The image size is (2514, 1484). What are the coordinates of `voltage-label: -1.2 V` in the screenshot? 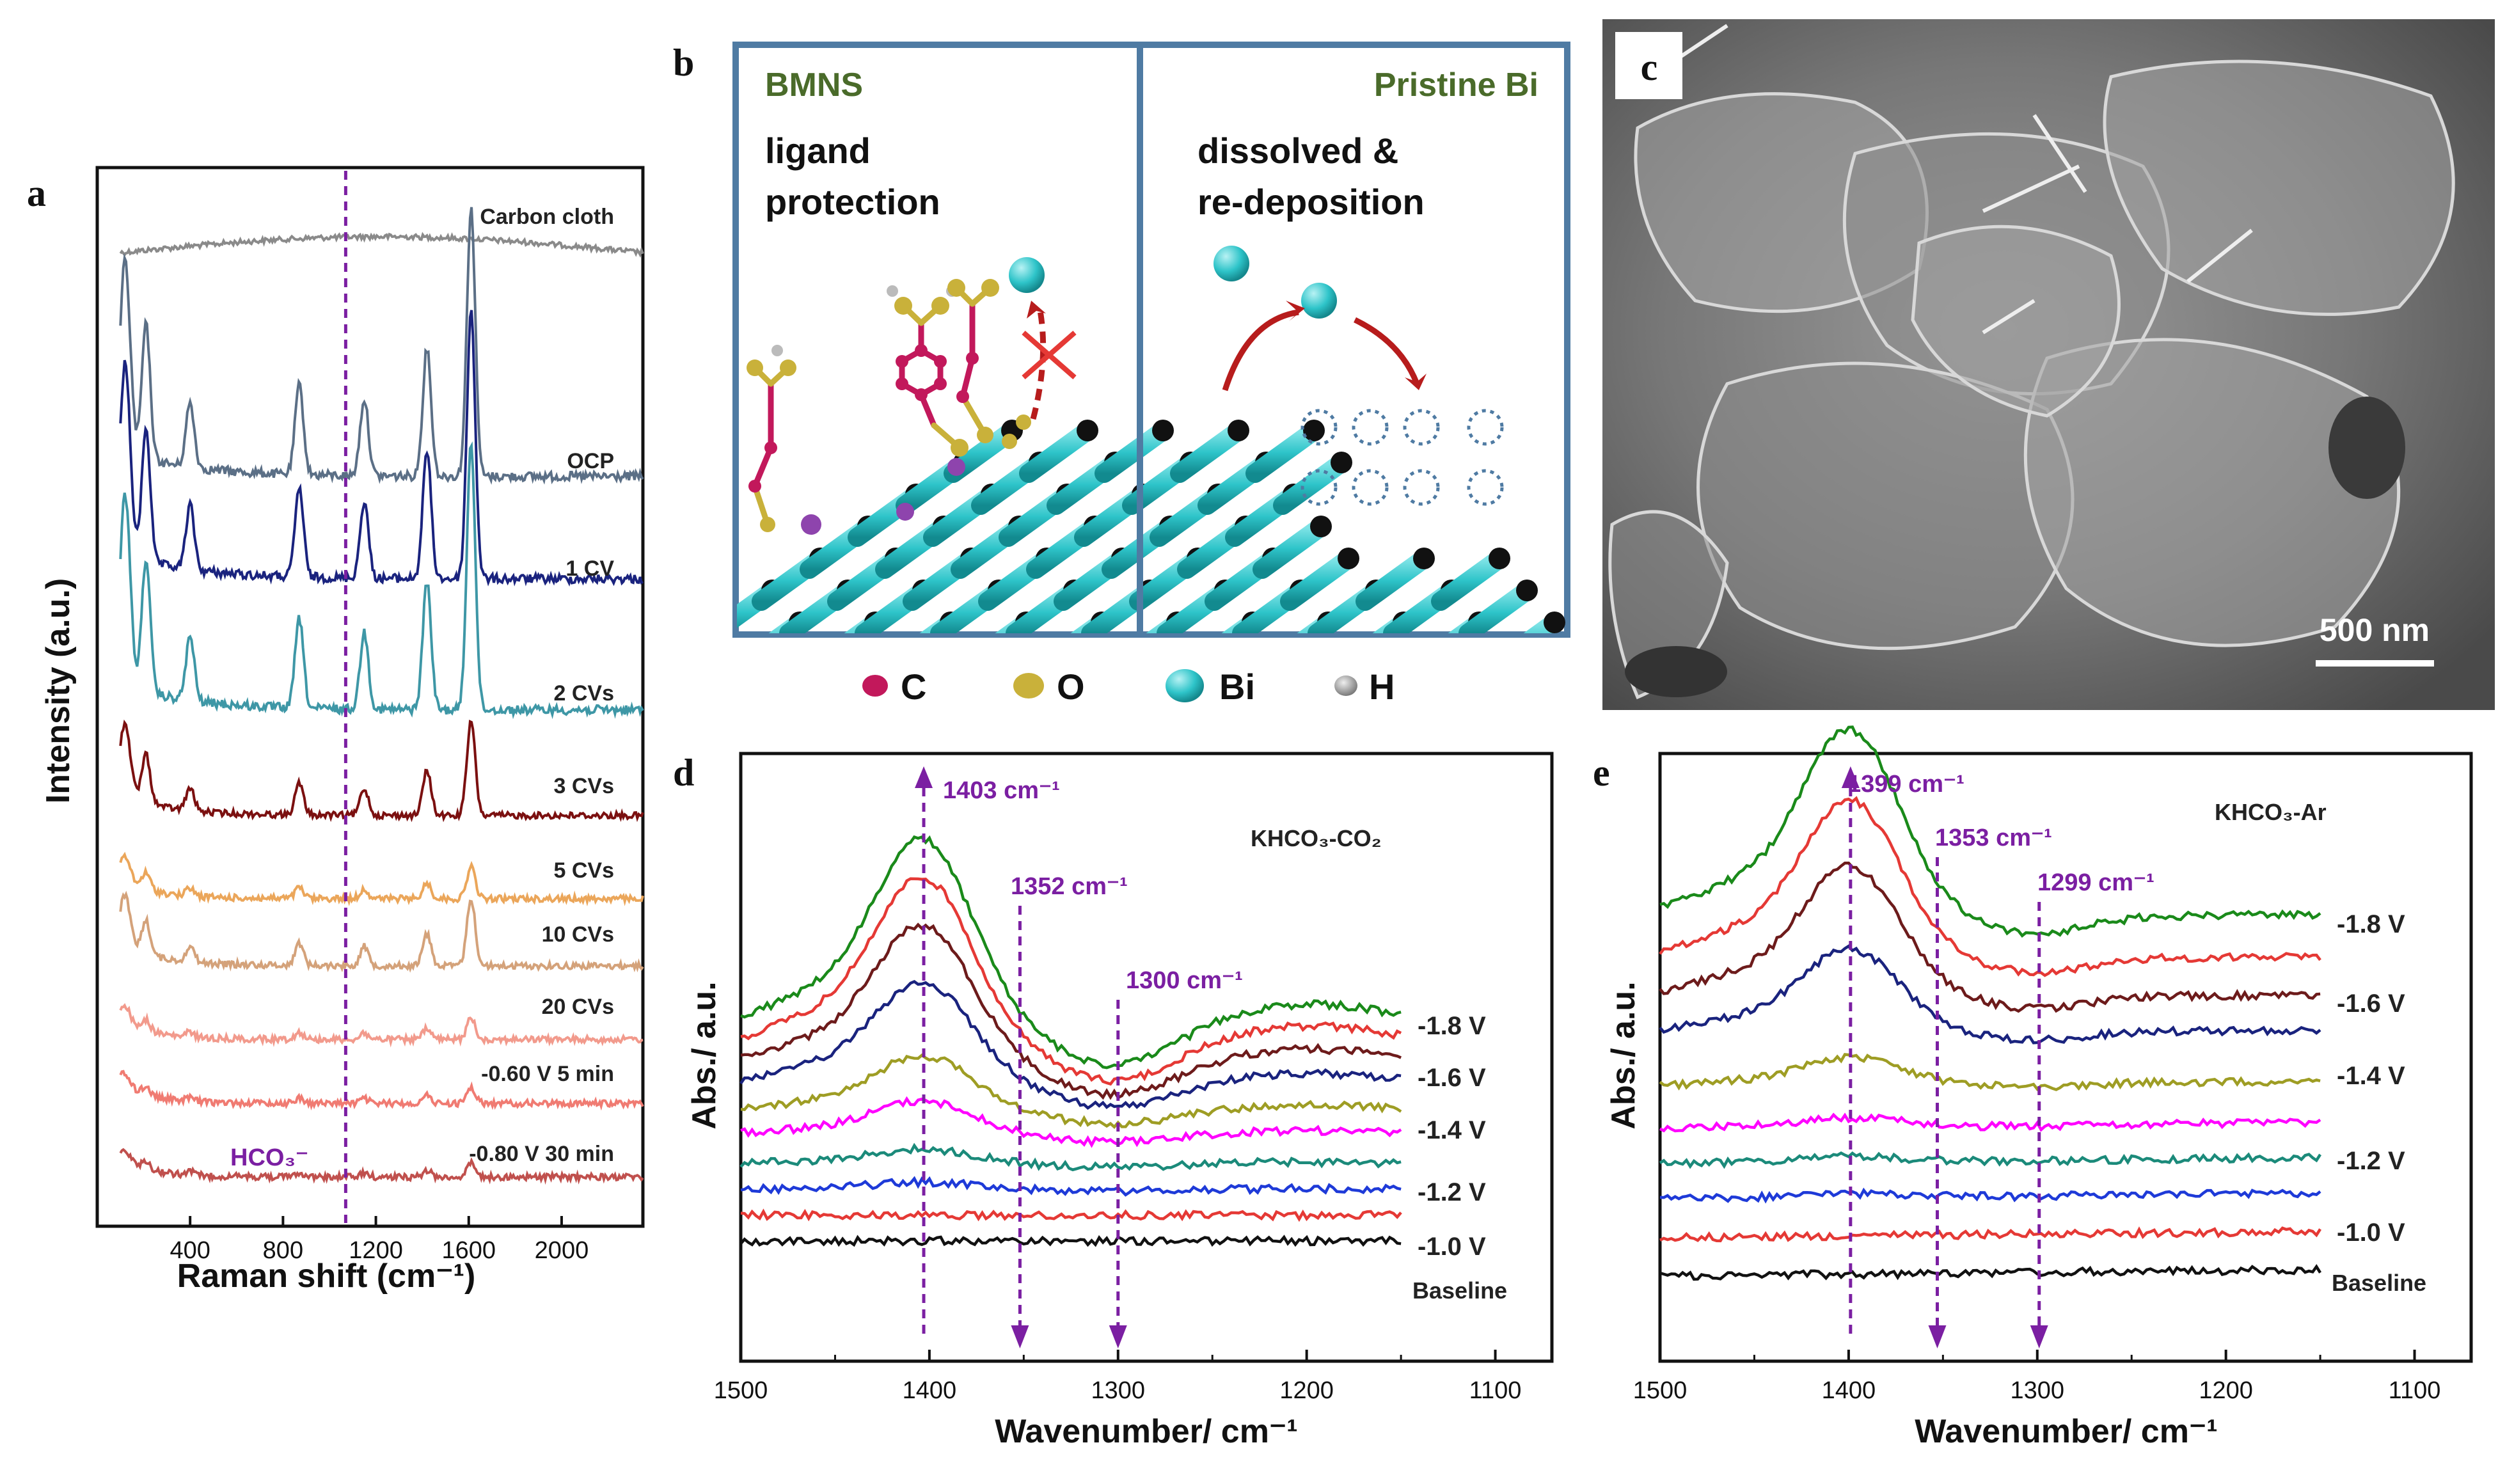 It's located at (2371, 1161).